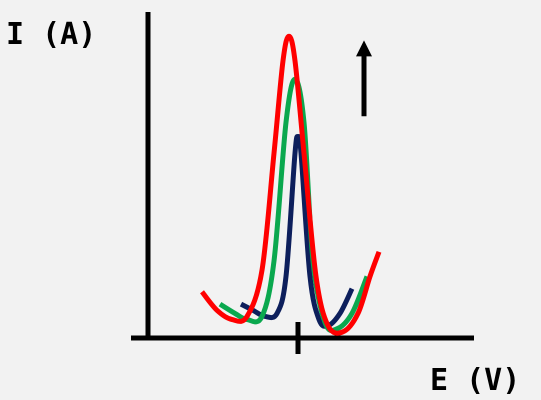  Describe the element at coordinates (475, 380) in the screenshot. I see `x-axis-label: E (V)` at that location.